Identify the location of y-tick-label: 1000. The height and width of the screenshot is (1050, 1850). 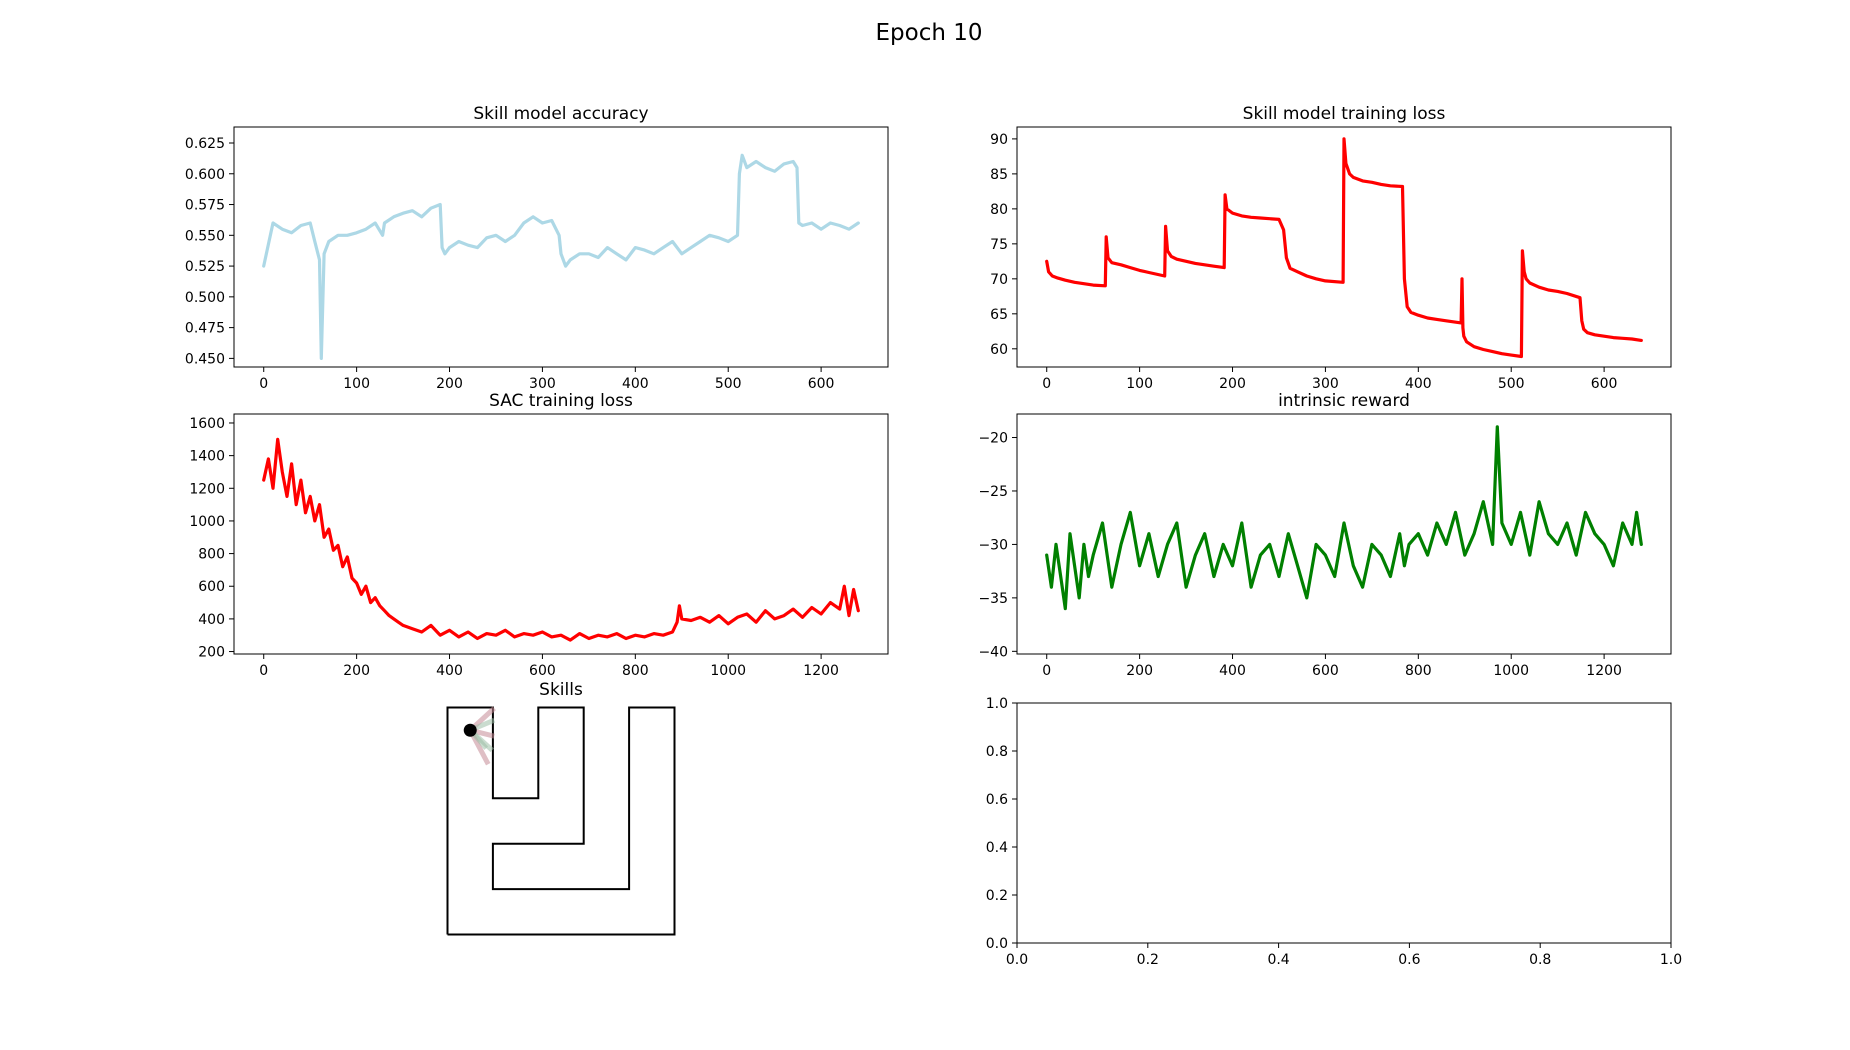
(207, 522).